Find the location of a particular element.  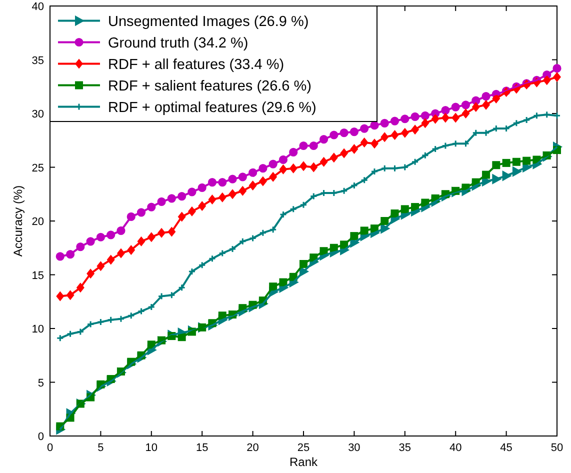

x-tick-label: 30 is located at coordinates (354, 448).